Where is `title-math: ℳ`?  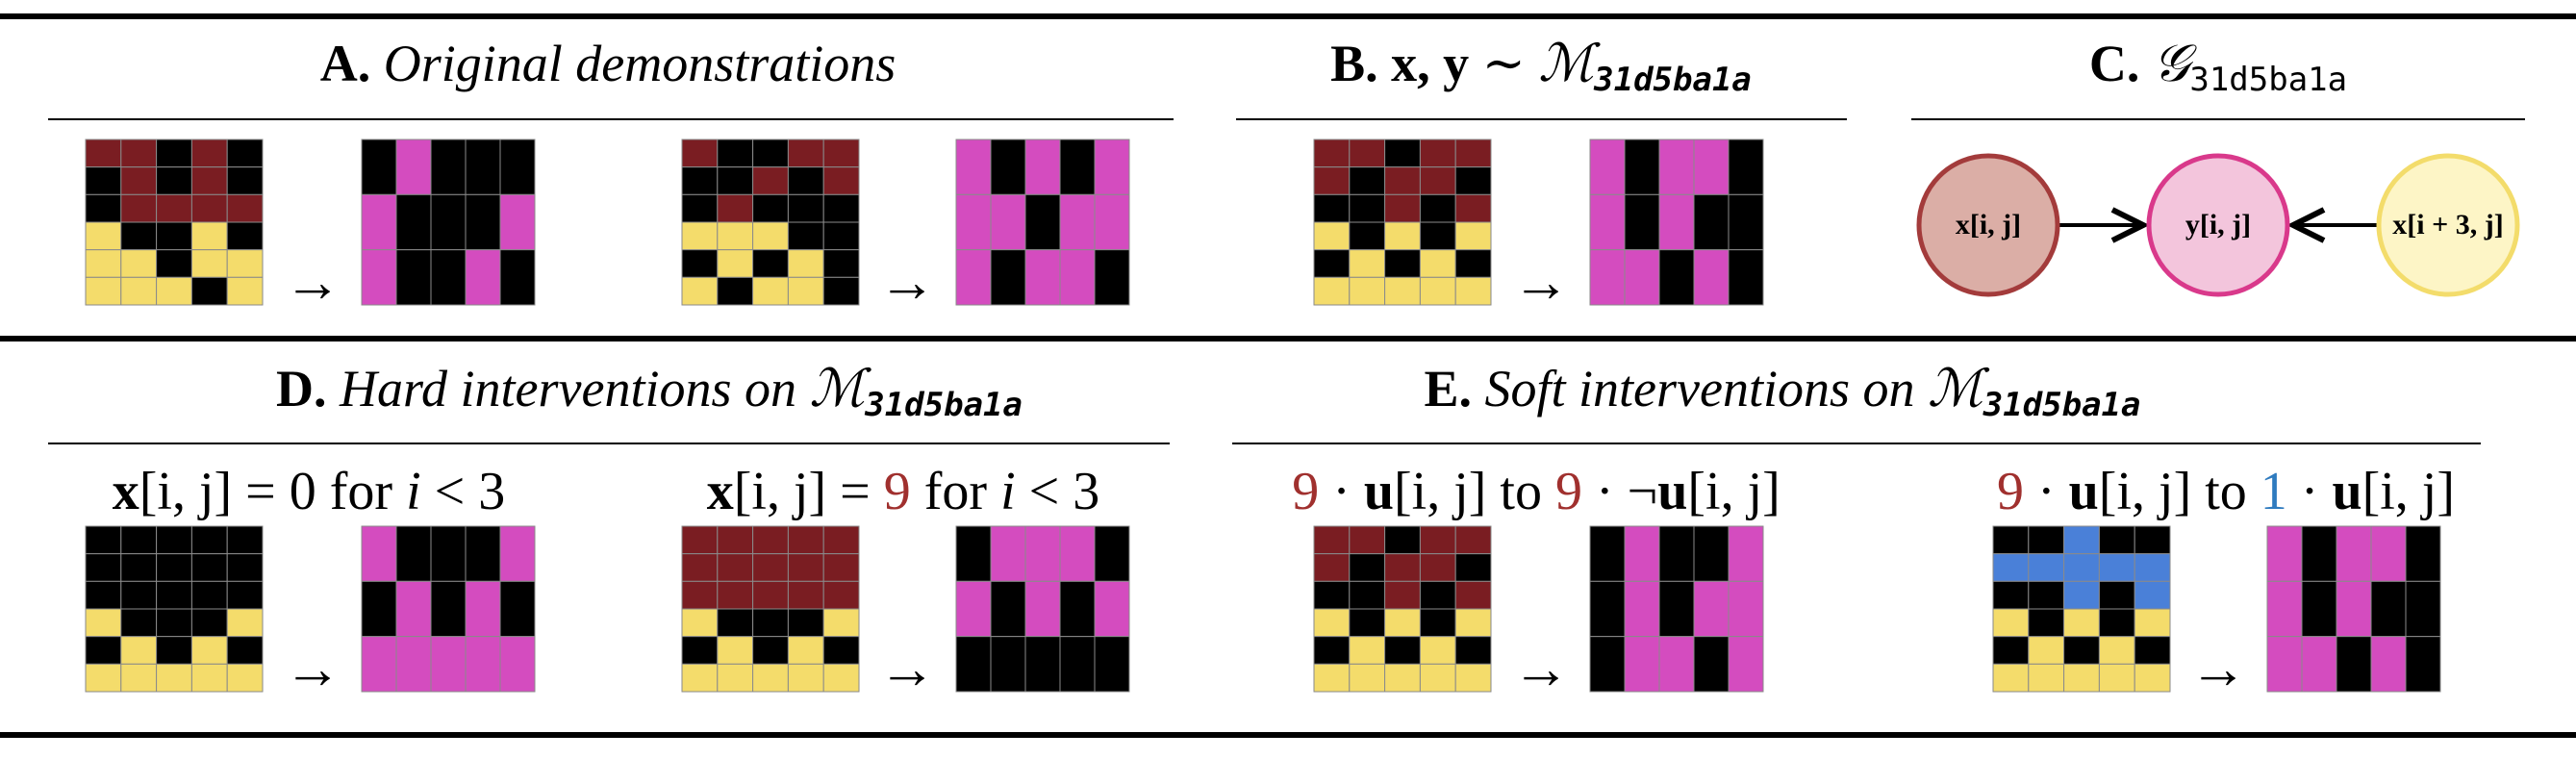
title-math: ℳ is located at coordinates (1569, 64).